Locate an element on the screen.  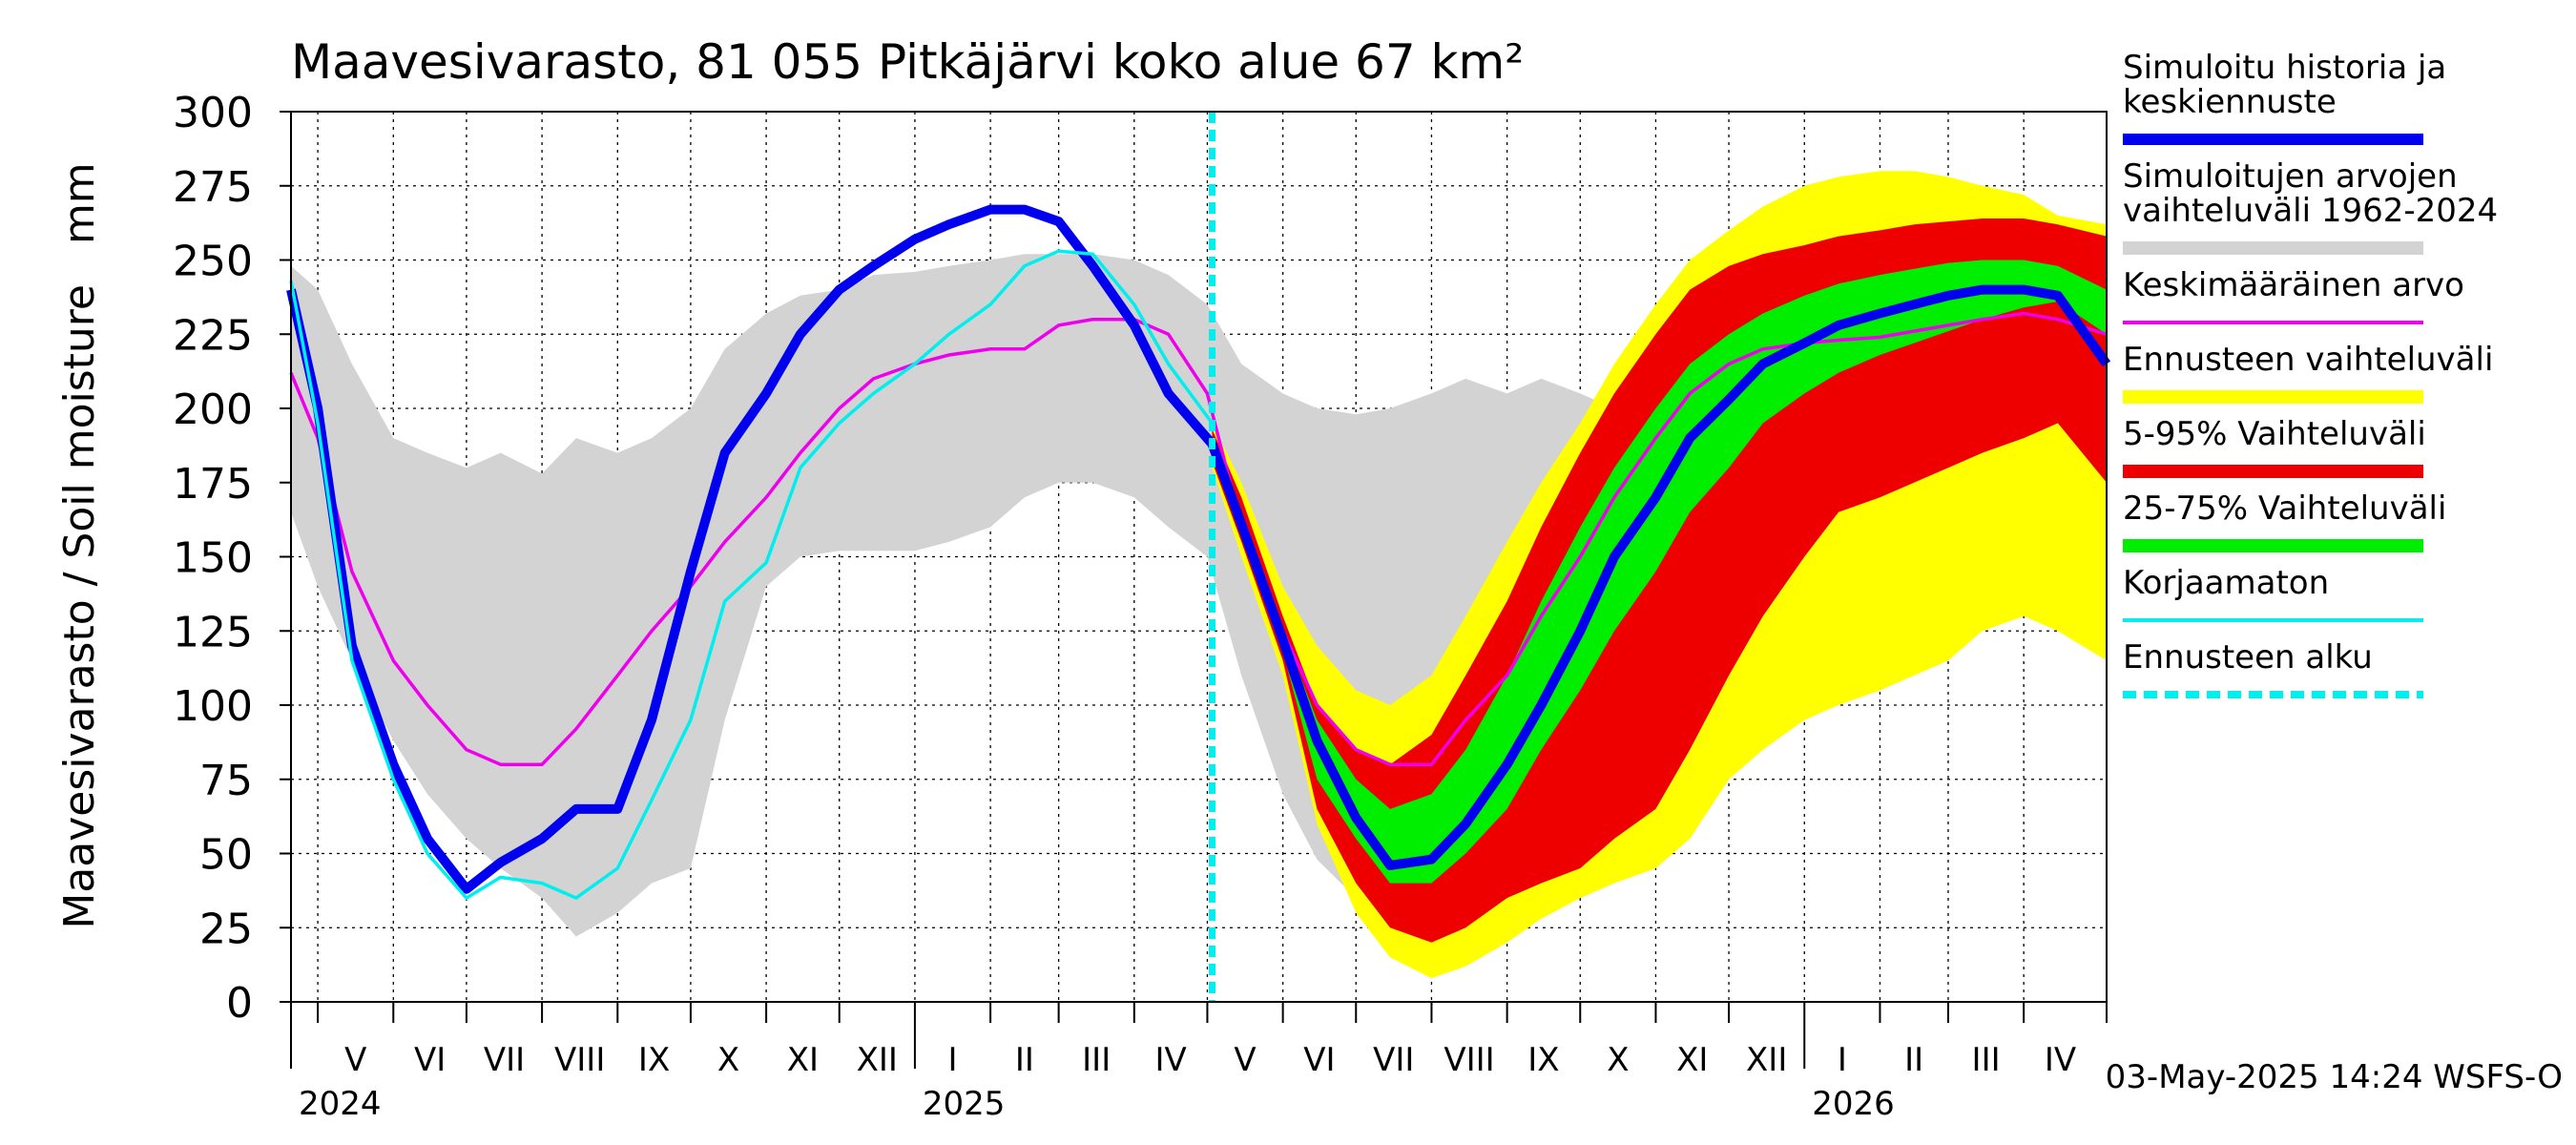
y-tick-label: 100 is located at coordinates (213, 706).